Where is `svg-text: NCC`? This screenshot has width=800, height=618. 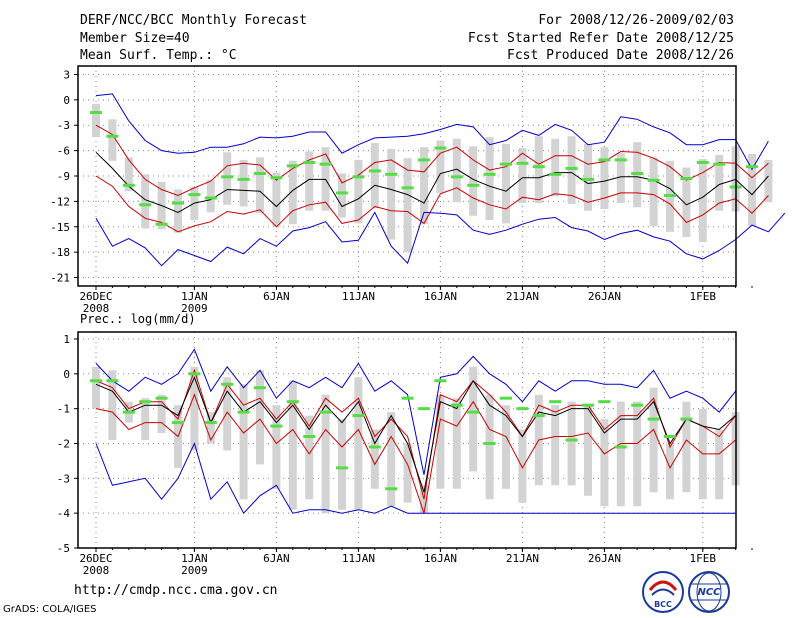
svg-text: NCC is located at coordinates (709, 592).